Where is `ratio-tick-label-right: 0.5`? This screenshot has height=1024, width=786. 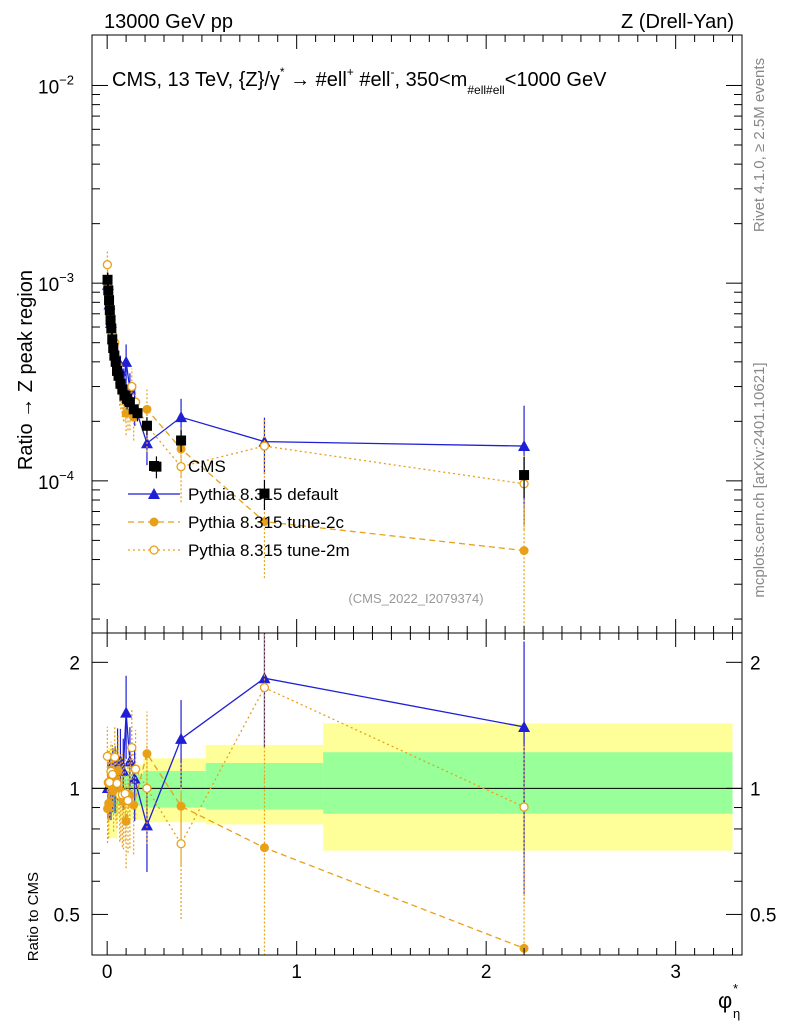
ratio-tick-label-right: 0.5 is located at coordinates (763, 915).